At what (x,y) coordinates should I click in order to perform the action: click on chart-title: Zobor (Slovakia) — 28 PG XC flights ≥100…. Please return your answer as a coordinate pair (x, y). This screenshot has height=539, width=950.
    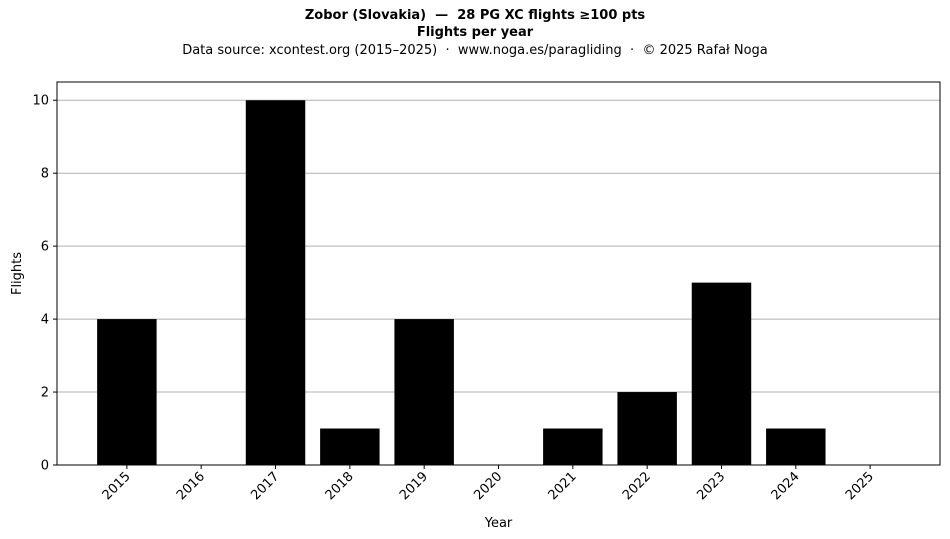
    Looking at the image, I should click on (475, 15).